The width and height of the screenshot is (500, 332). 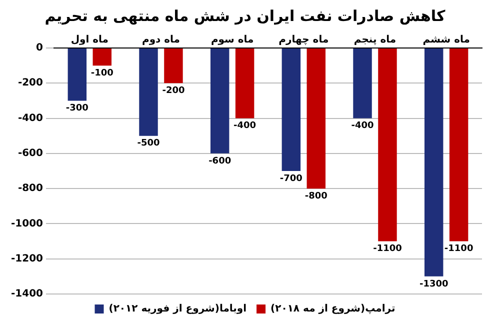 What do you see at coordinates (27, 224) in the screenshot?
I see `y-tick-label: -1000` at bounding box center [27, 224].